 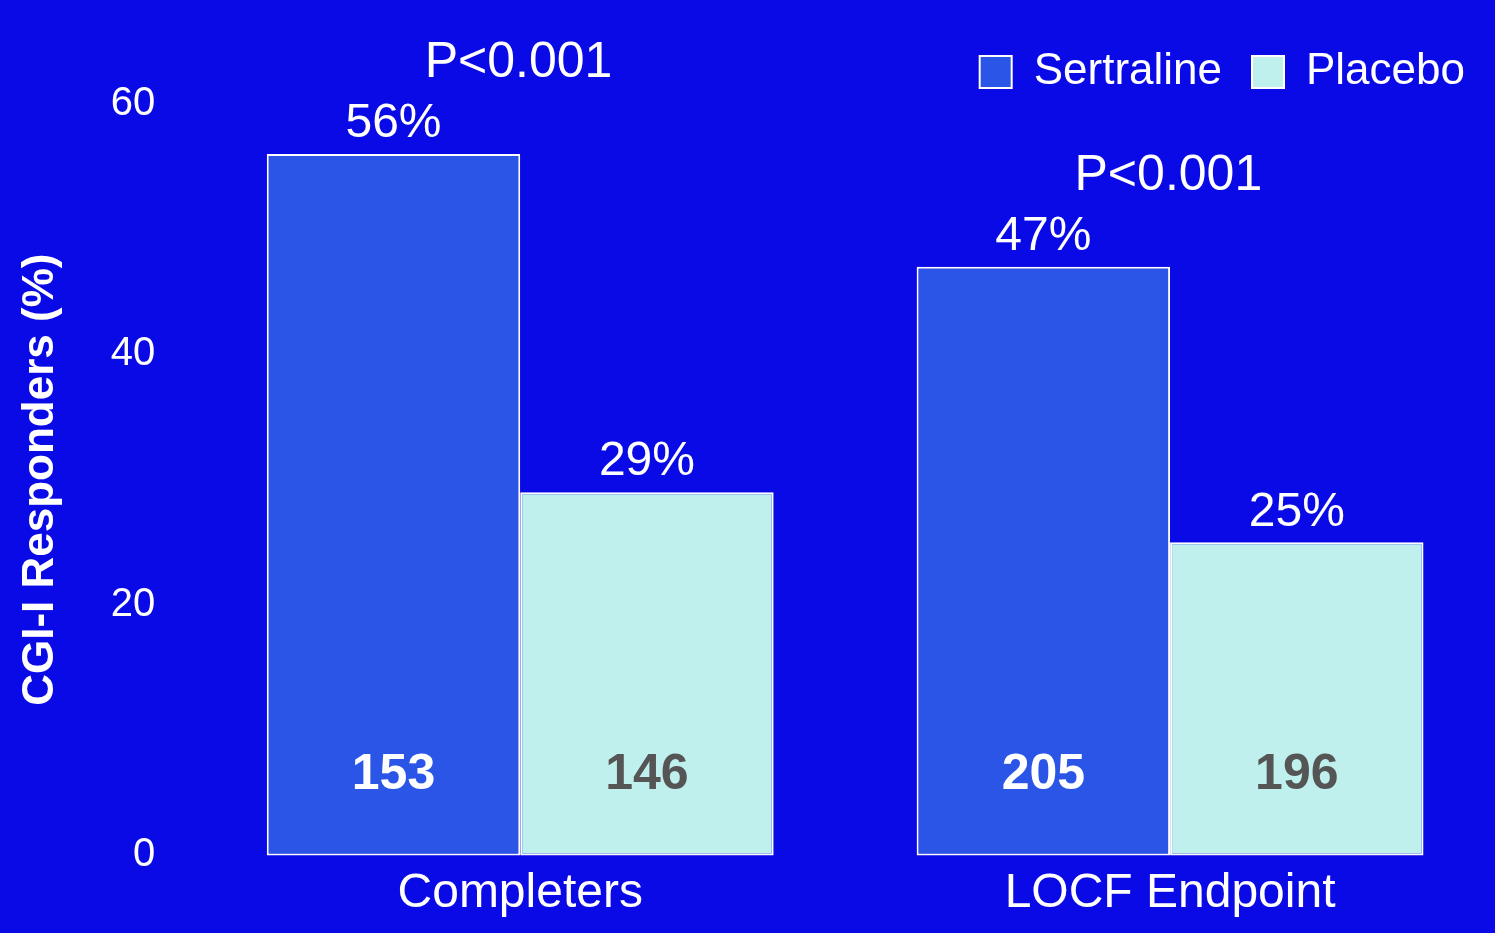 What do you see at coordinates (1043, 772) in the screenshot?
I see `annotation: 205` at bounding box center [1043, 772].